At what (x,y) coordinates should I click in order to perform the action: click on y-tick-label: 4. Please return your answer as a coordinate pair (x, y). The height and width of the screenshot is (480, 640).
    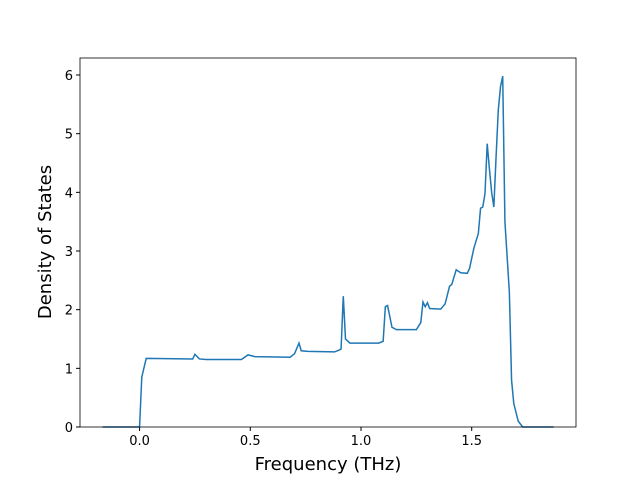
    Looking at the image, I should click on (69, 193).